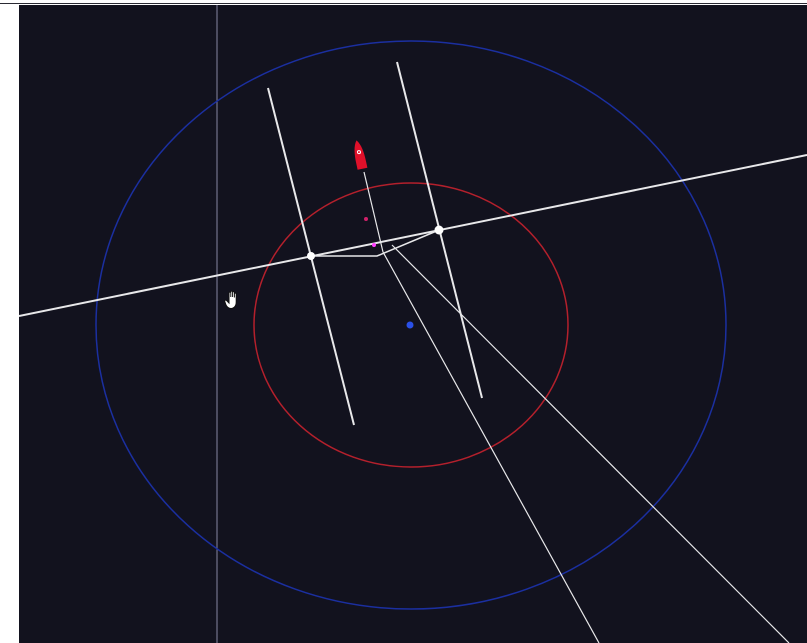 This screenshot has height=643, width=807. I want to click on intersection-node-right, so click(439, 230).